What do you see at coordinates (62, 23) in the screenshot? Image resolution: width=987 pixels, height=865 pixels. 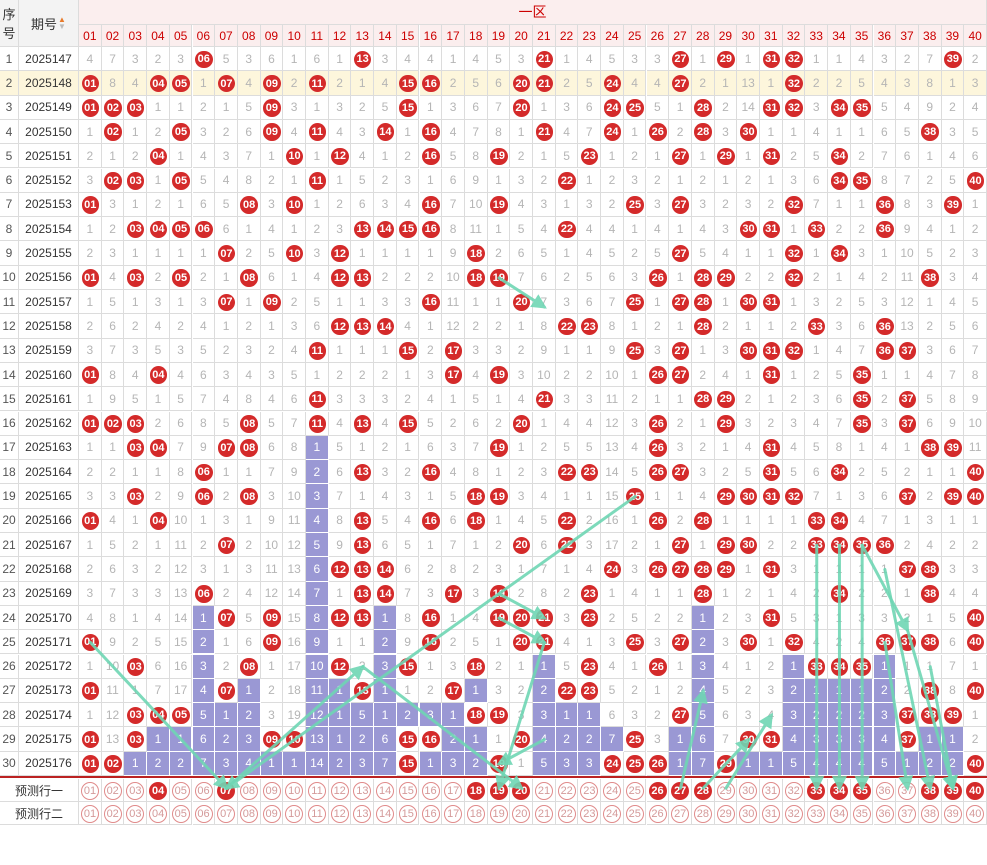 I see `sort-arrows-icon: ▲ ▼` at bounding box center [62, 23].